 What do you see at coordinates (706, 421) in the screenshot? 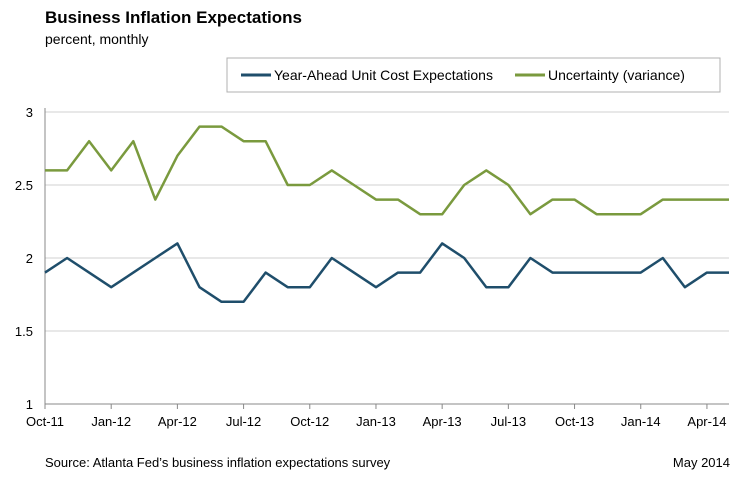
I see `x-tick-label: Apr-14` at bounding box center [706, 421].